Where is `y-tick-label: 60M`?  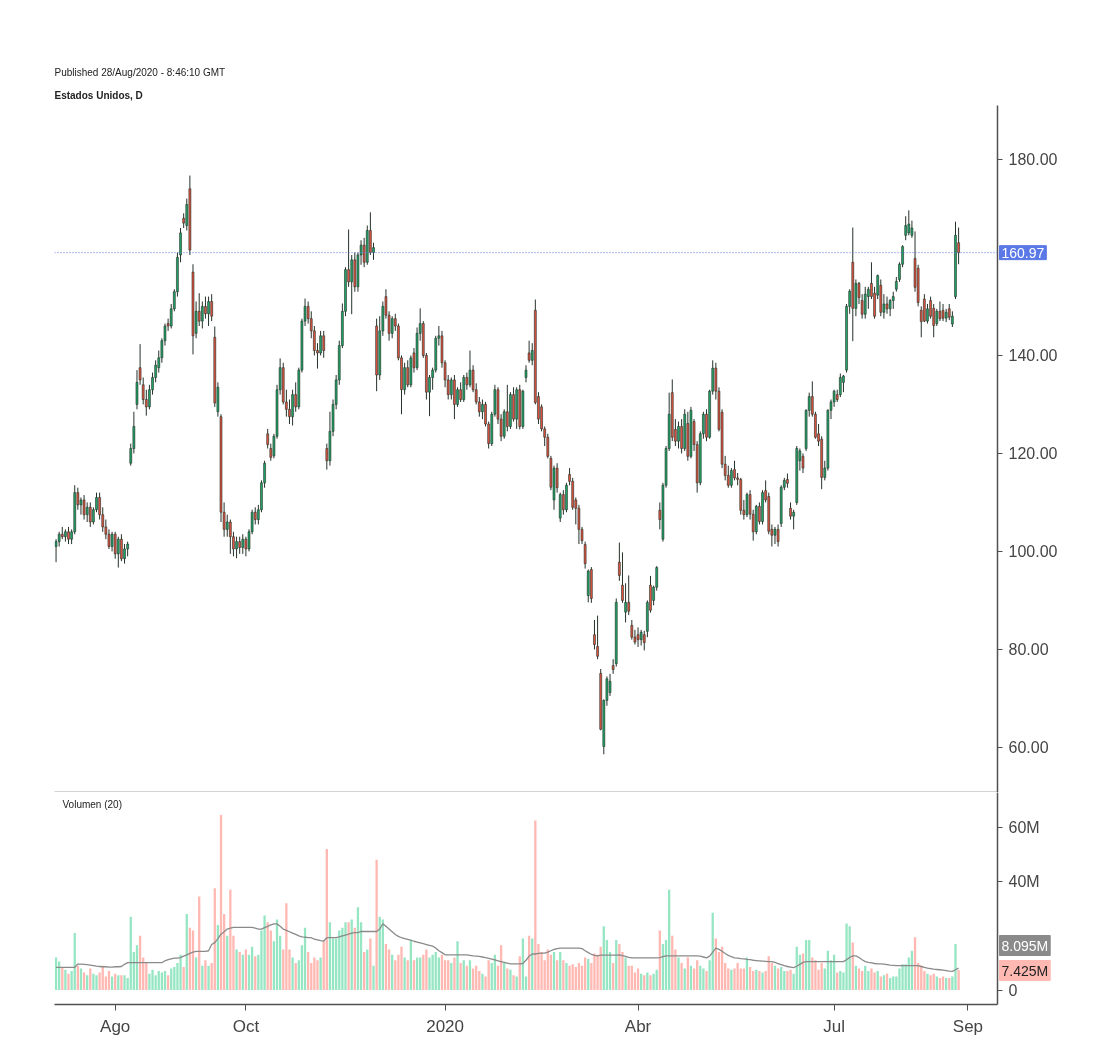 y-tick-label: 60M is located at coordinates (1024, 827).